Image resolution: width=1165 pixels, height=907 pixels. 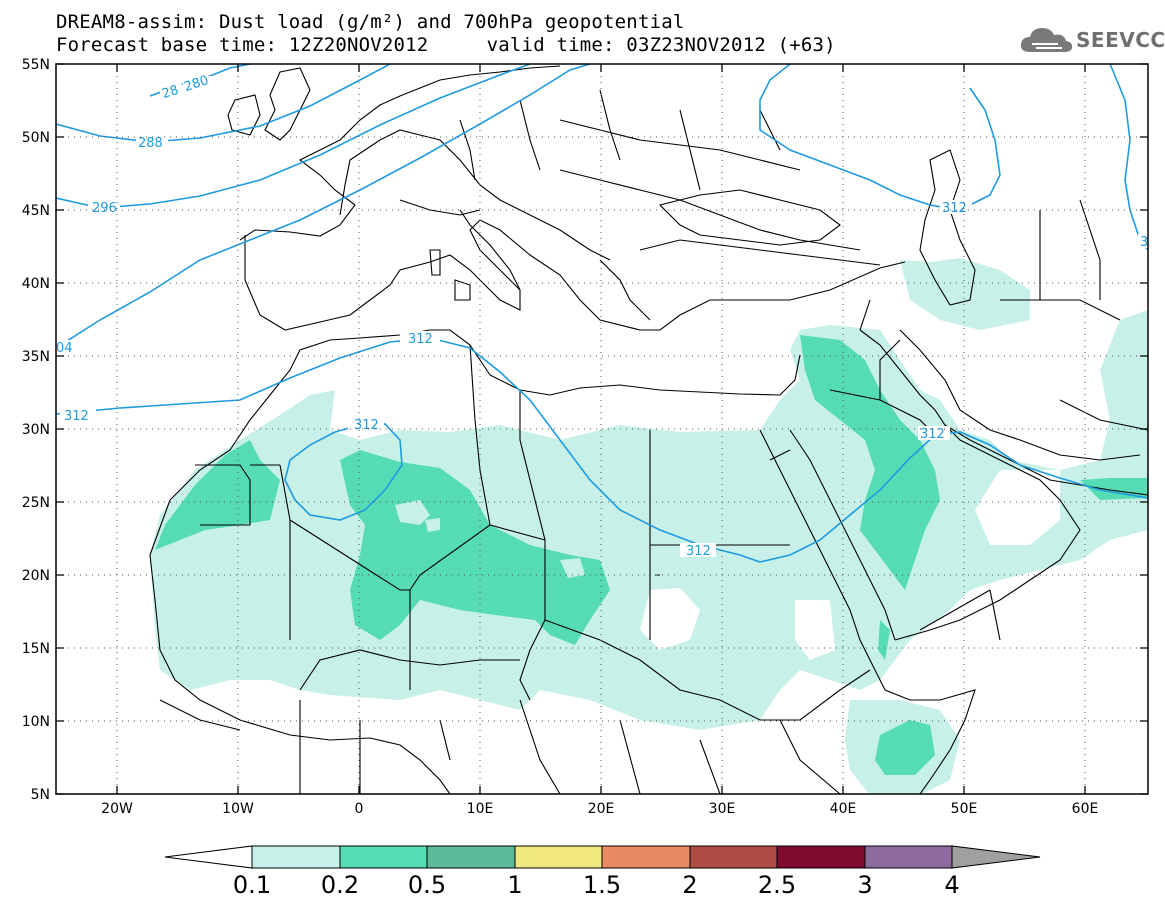 What do you see at coordinates (865, 885) in the screenshot?
I see `colorbar-label: 3` at bounding box center [865, 885].